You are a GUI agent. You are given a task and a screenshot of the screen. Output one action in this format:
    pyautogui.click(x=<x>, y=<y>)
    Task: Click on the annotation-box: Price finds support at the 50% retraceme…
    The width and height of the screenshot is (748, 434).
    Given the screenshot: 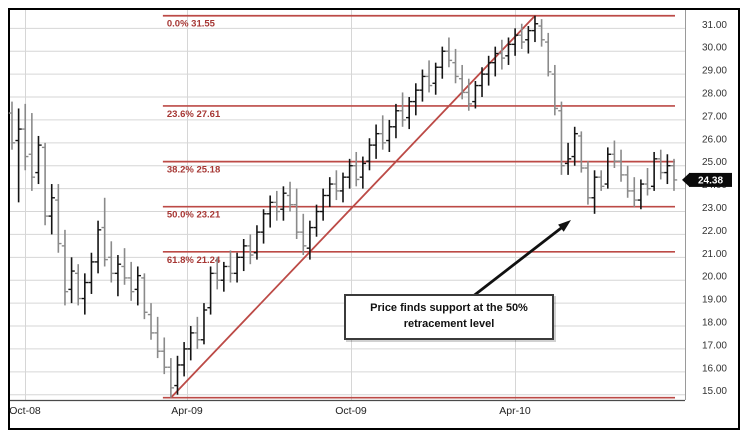 What is the action you would take?
    pyautogui.click(x=449, y=317)
    